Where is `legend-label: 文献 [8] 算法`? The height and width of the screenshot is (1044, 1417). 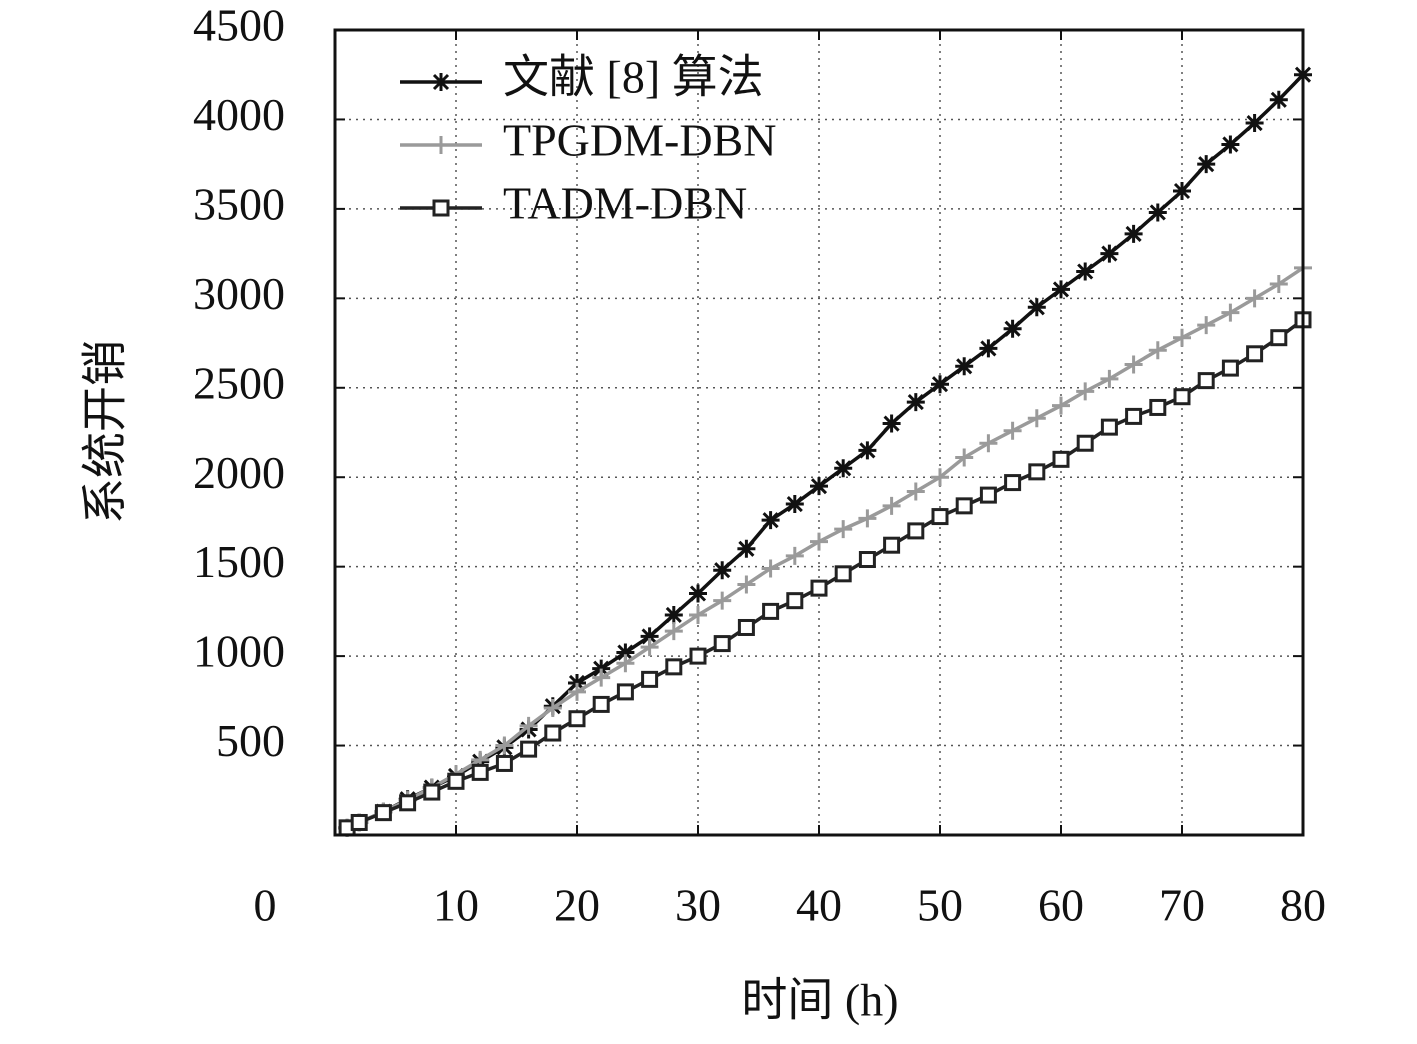
legend-label: 文献 [8] 算法 is located at coordinates (633, 77).